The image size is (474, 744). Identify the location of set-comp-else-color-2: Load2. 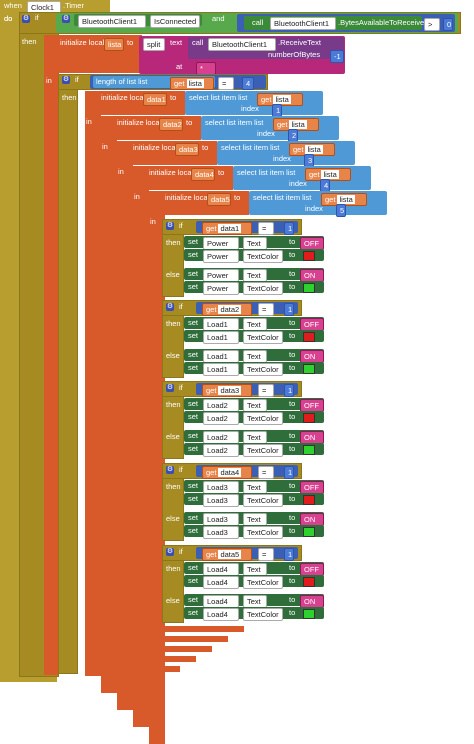
(221, 450).